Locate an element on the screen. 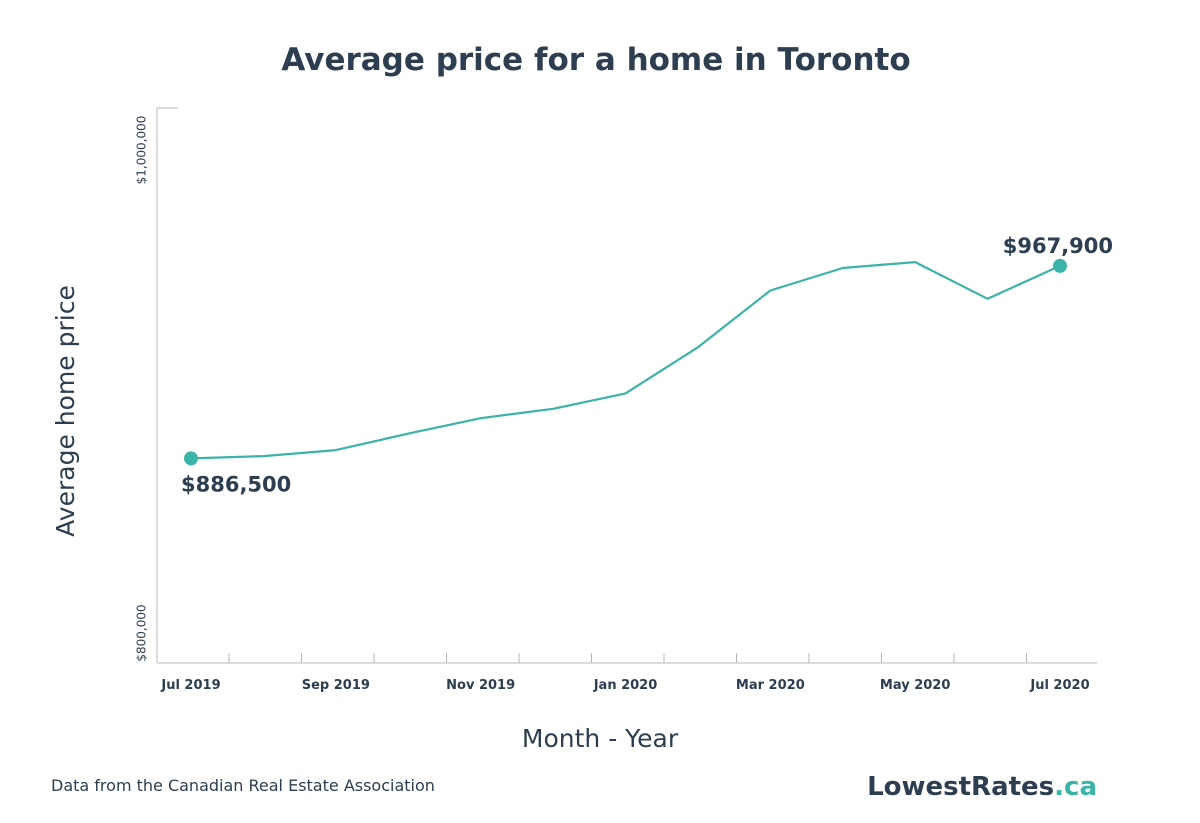 Image resolution: width=1200 pixels, height=823 pixels. x-tick-label: Sep 2019 is located at coordinates (336, 685).